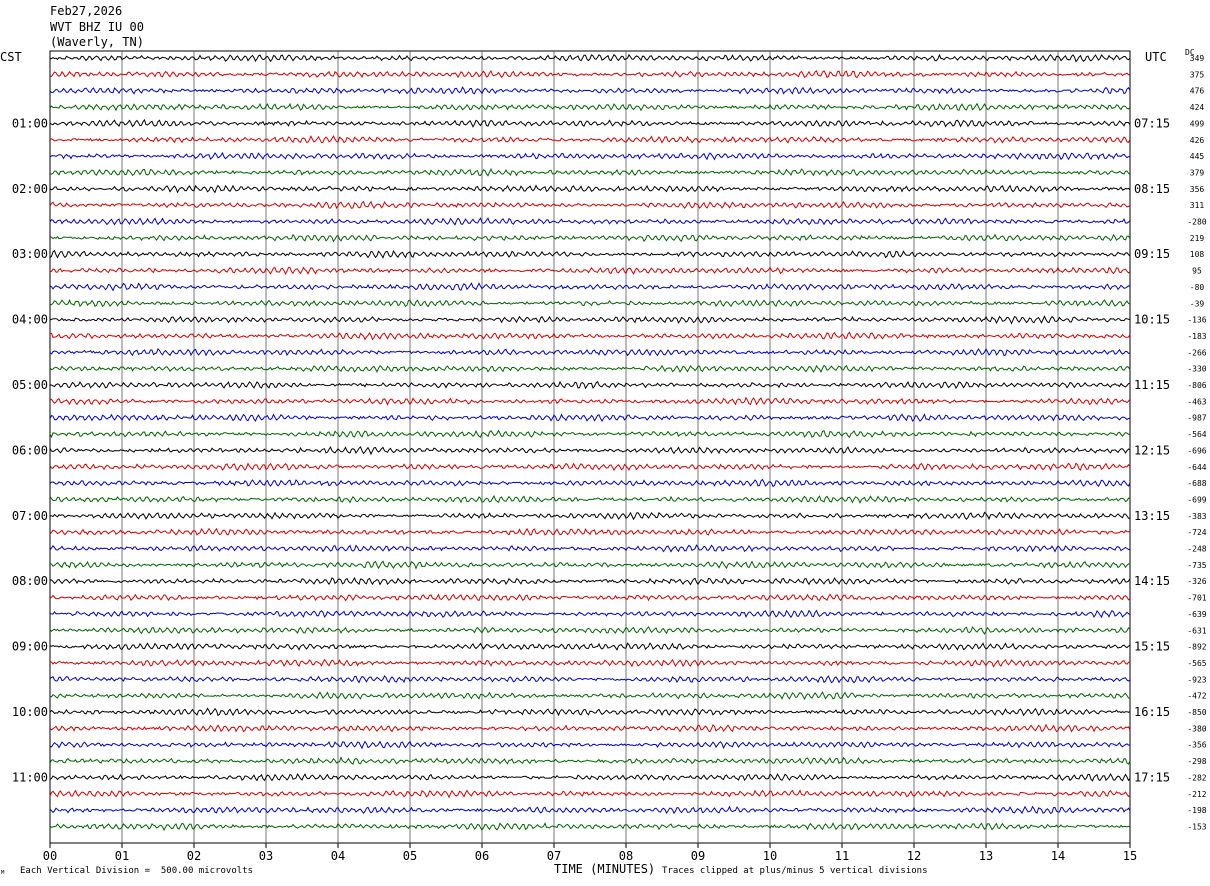 Image resolution: width=1210 pixels, height=886 pixels. What do you see at coordinates (3, 875) in the screenshot?
I see `corner-mark: ᴹ` at bounding box center [3, 875].